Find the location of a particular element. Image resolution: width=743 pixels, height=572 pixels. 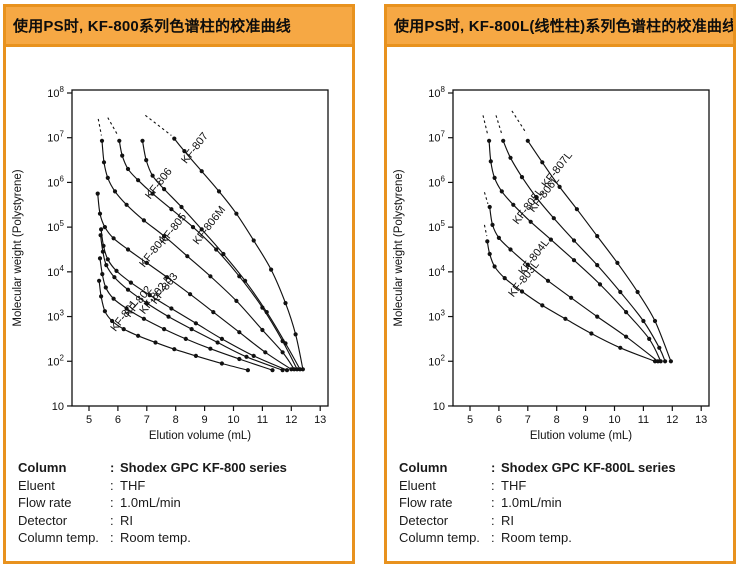

x-tick-label: 5 is located at coordinates (470, 420).